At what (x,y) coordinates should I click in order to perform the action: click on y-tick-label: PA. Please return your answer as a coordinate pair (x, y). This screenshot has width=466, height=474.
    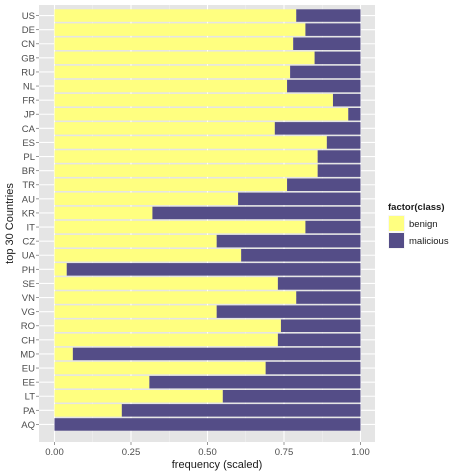
    Looking at the image, I should click on (29, 411).